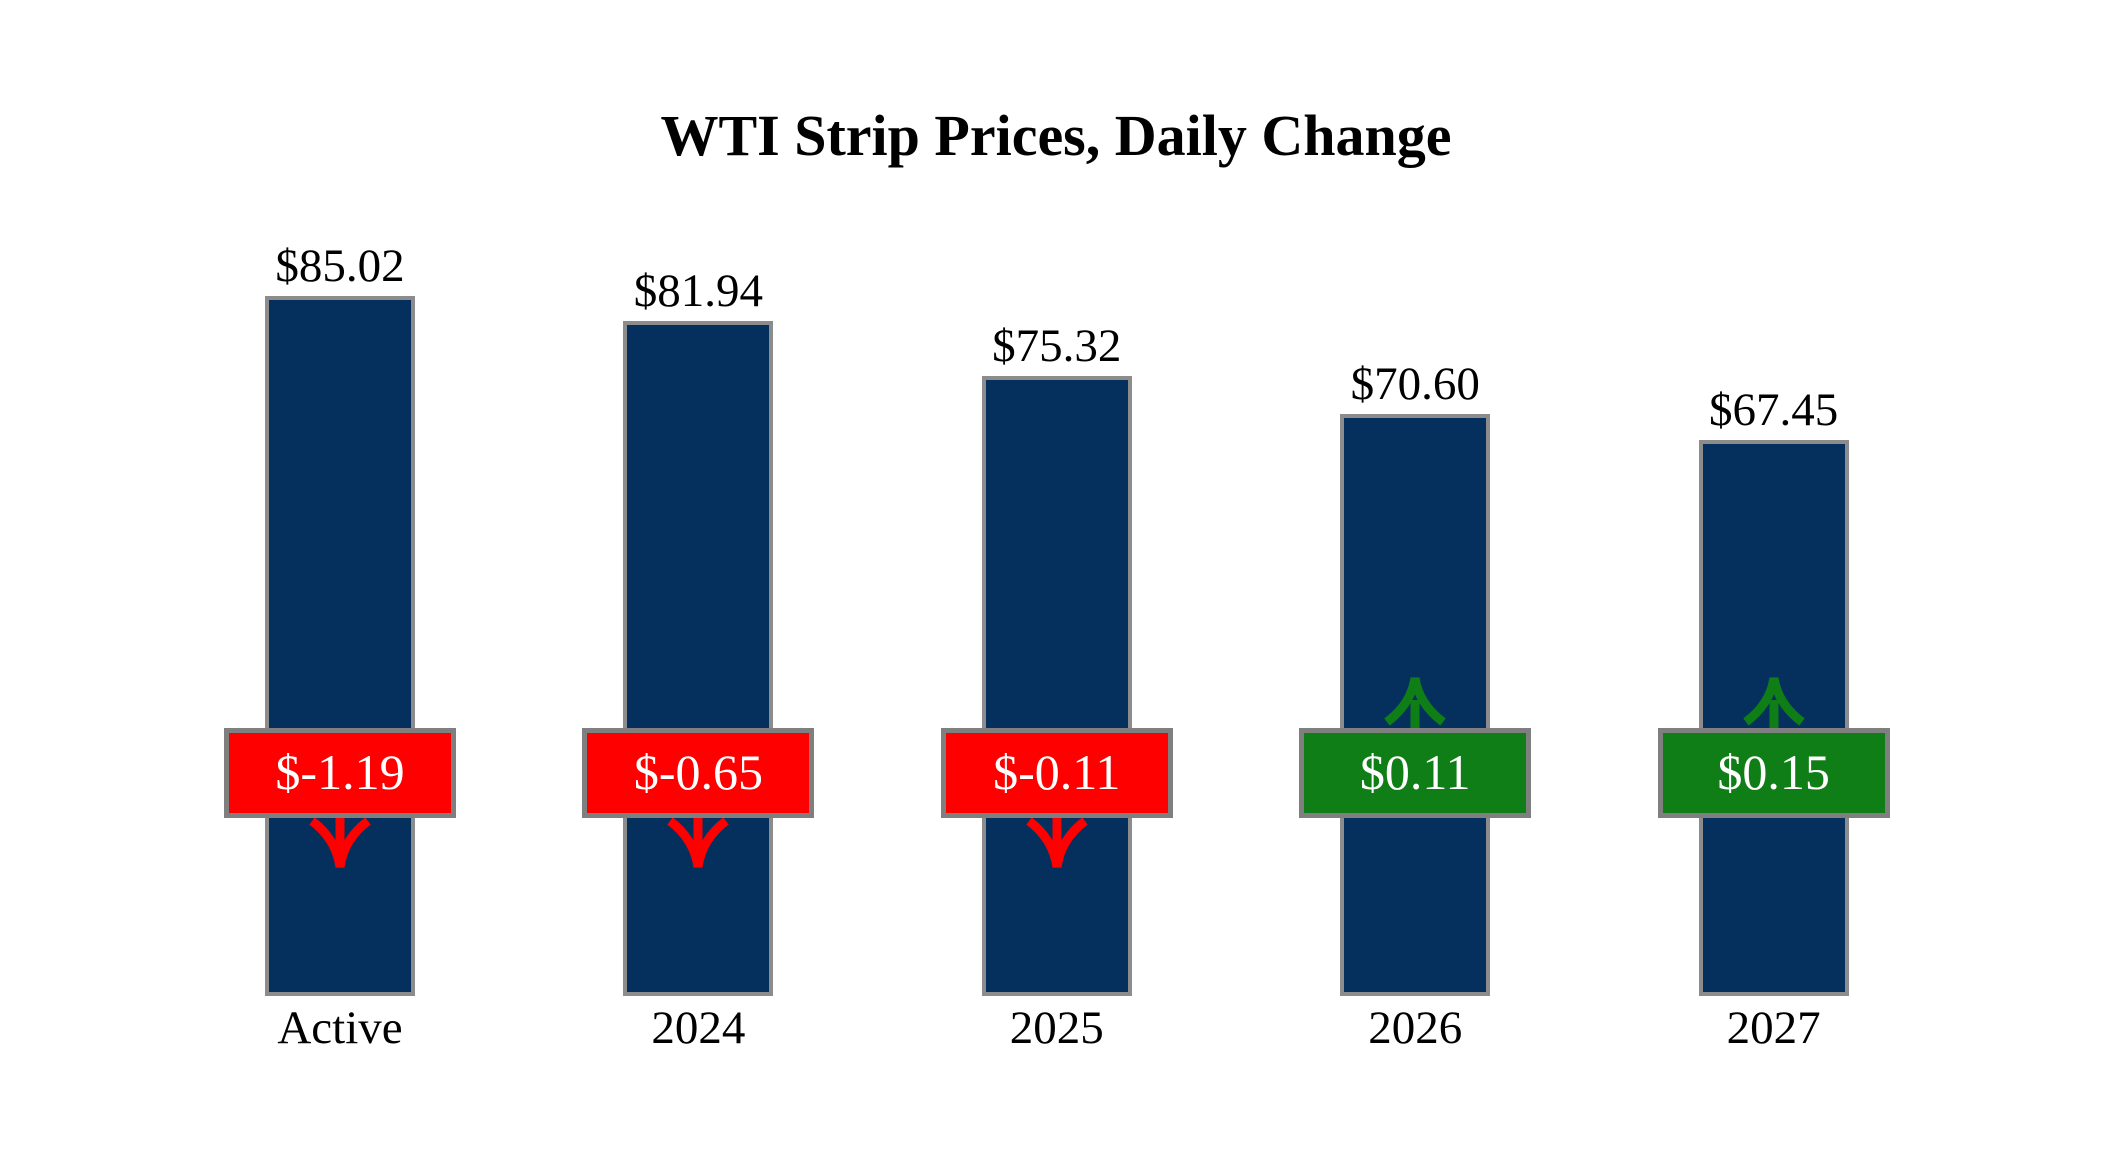 The width and height of the screenshot is (2112, 1152). I want to click on category-label-2024: 2024, so click(698, 1028).